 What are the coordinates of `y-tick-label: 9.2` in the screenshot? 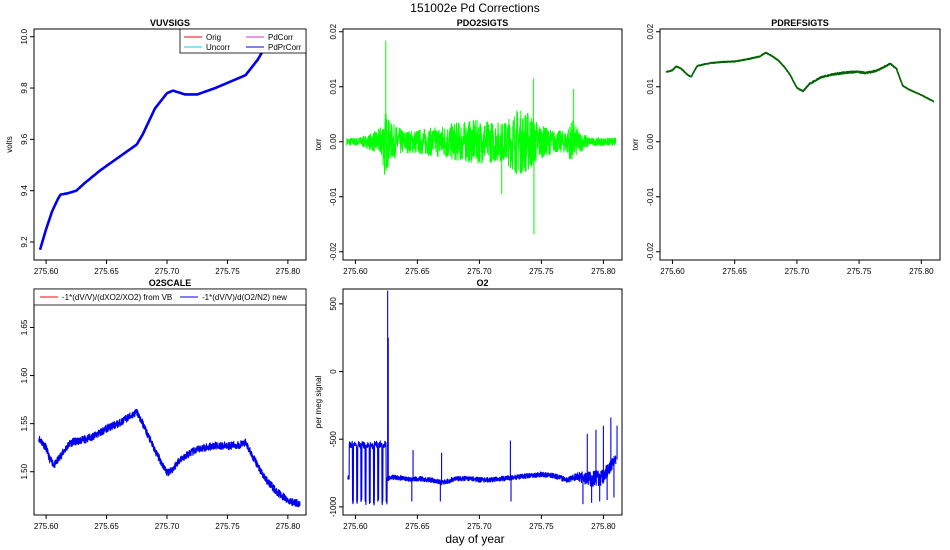 It's located at (24, 242).